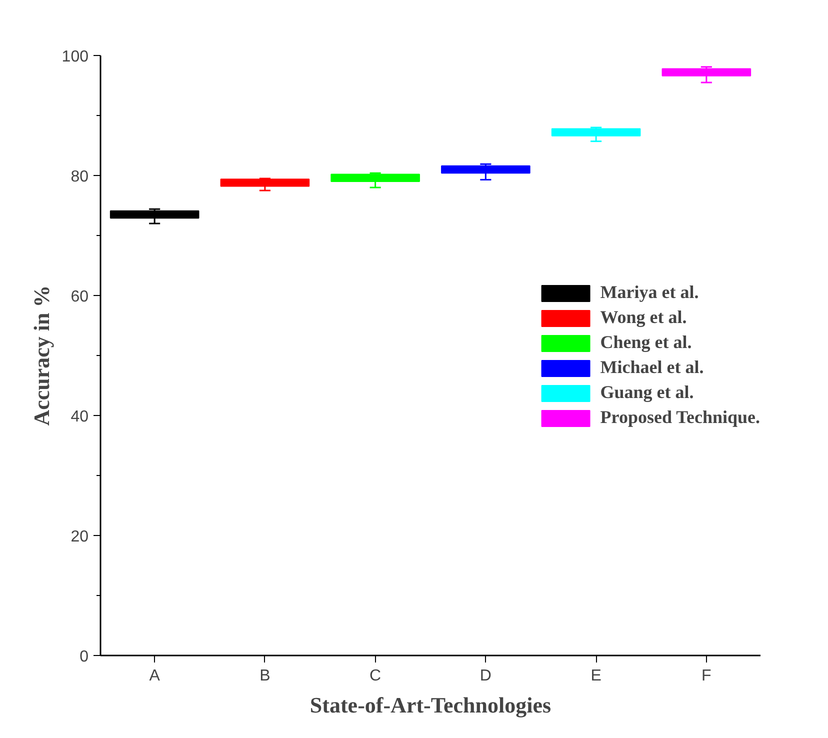 The width and height of the screenshot is (828, 738). I want to click on y-tick-label: 0, so click(84, 657).